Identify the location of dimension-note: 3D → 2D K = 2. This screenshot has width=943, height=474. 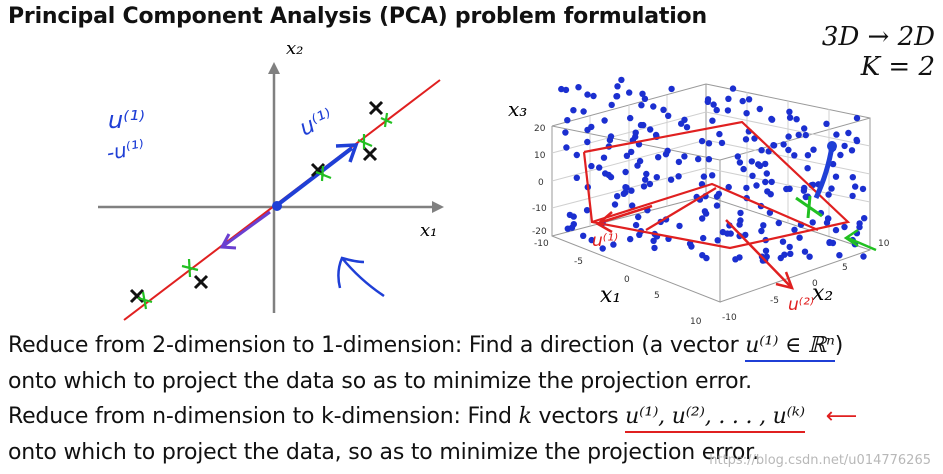
(878, 52).